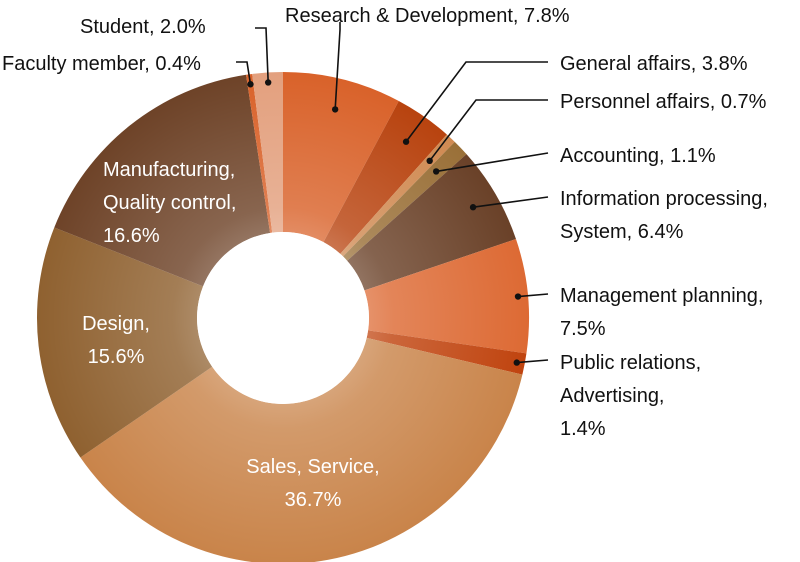 Image resolution: width=800 pixels, height=562 pixels. What do you see at coordinates (406, 141) in the screenshot?
I see `leader-dot-ga` at bounding box center [406, 141].